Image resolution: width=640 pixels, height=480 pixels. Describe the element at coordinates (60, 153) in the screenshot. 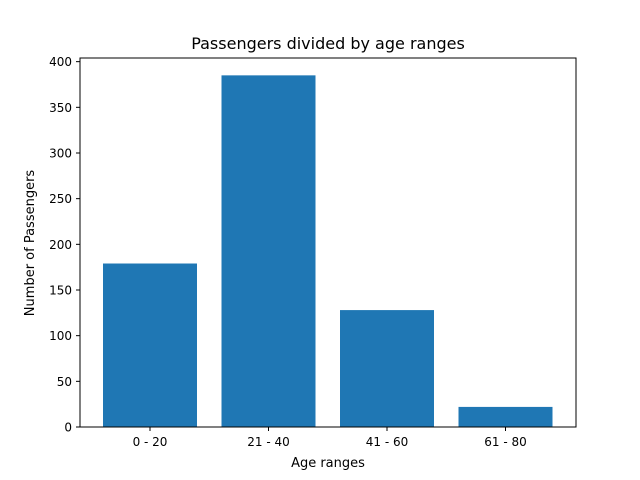

I see `y-tick-label: 300` at that location.